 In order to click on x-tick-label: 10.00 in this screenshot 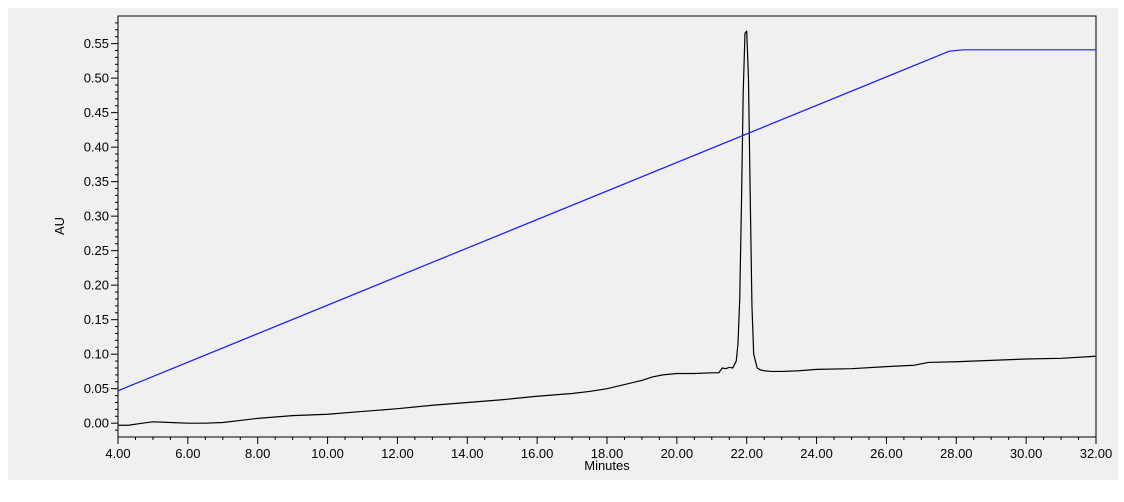, I will do `click(327, 453)`.